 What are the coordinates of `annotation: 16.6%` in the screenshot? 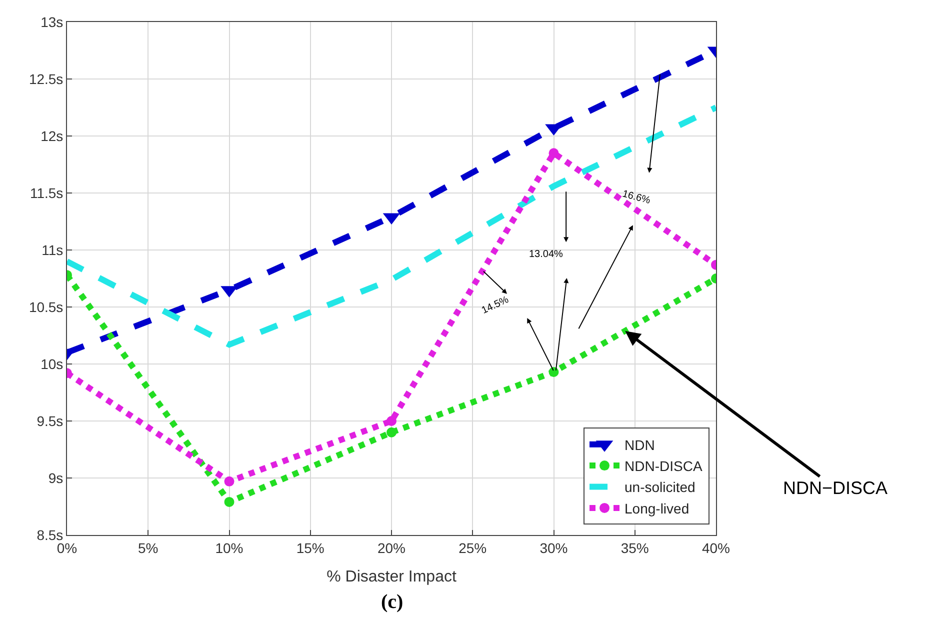 It's located at (636, 197).